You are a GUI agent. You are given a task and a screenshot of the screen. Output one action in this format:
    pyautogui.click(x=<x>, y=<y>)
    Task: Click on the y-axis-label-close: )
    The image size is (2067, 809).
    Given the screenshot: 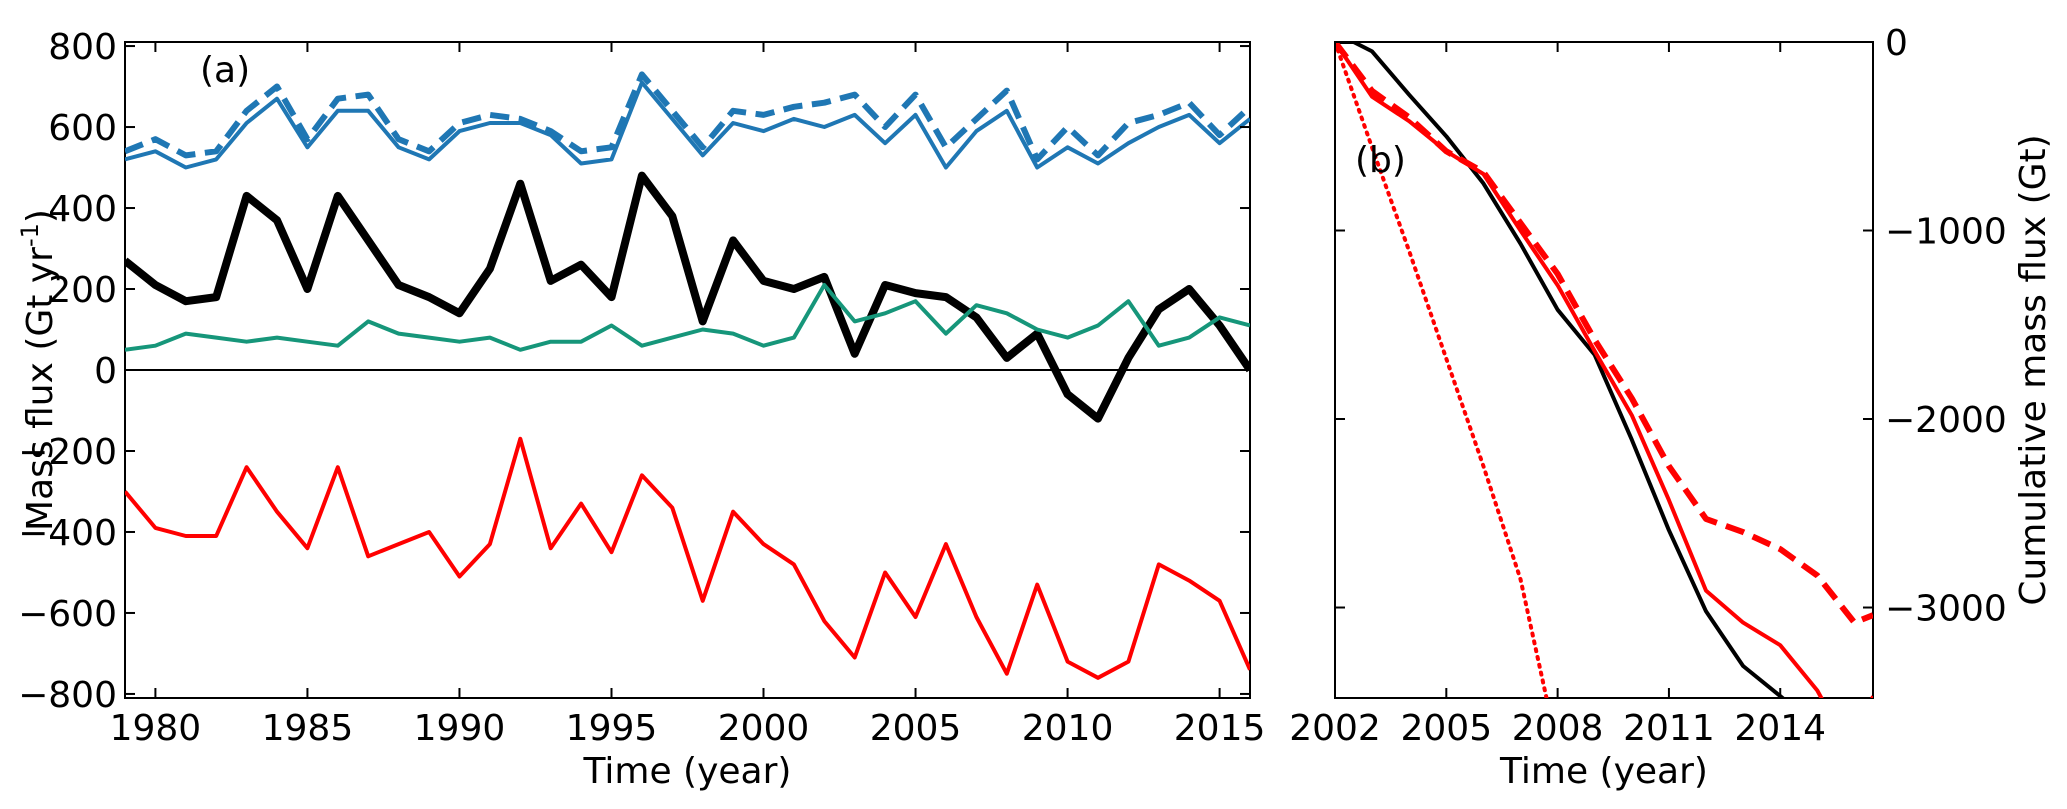 What is the action you would take?
    pyautogui.click(x=40, y=216)
    